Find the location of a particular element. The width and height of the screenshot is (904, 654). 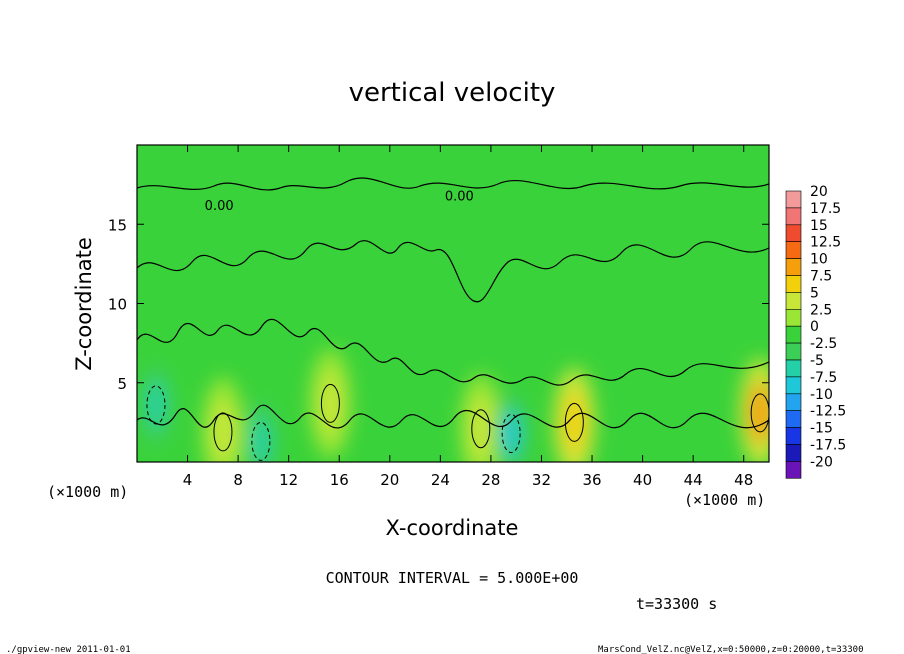

colorbar-label: -2.5 is located at coordinates (823, 344).